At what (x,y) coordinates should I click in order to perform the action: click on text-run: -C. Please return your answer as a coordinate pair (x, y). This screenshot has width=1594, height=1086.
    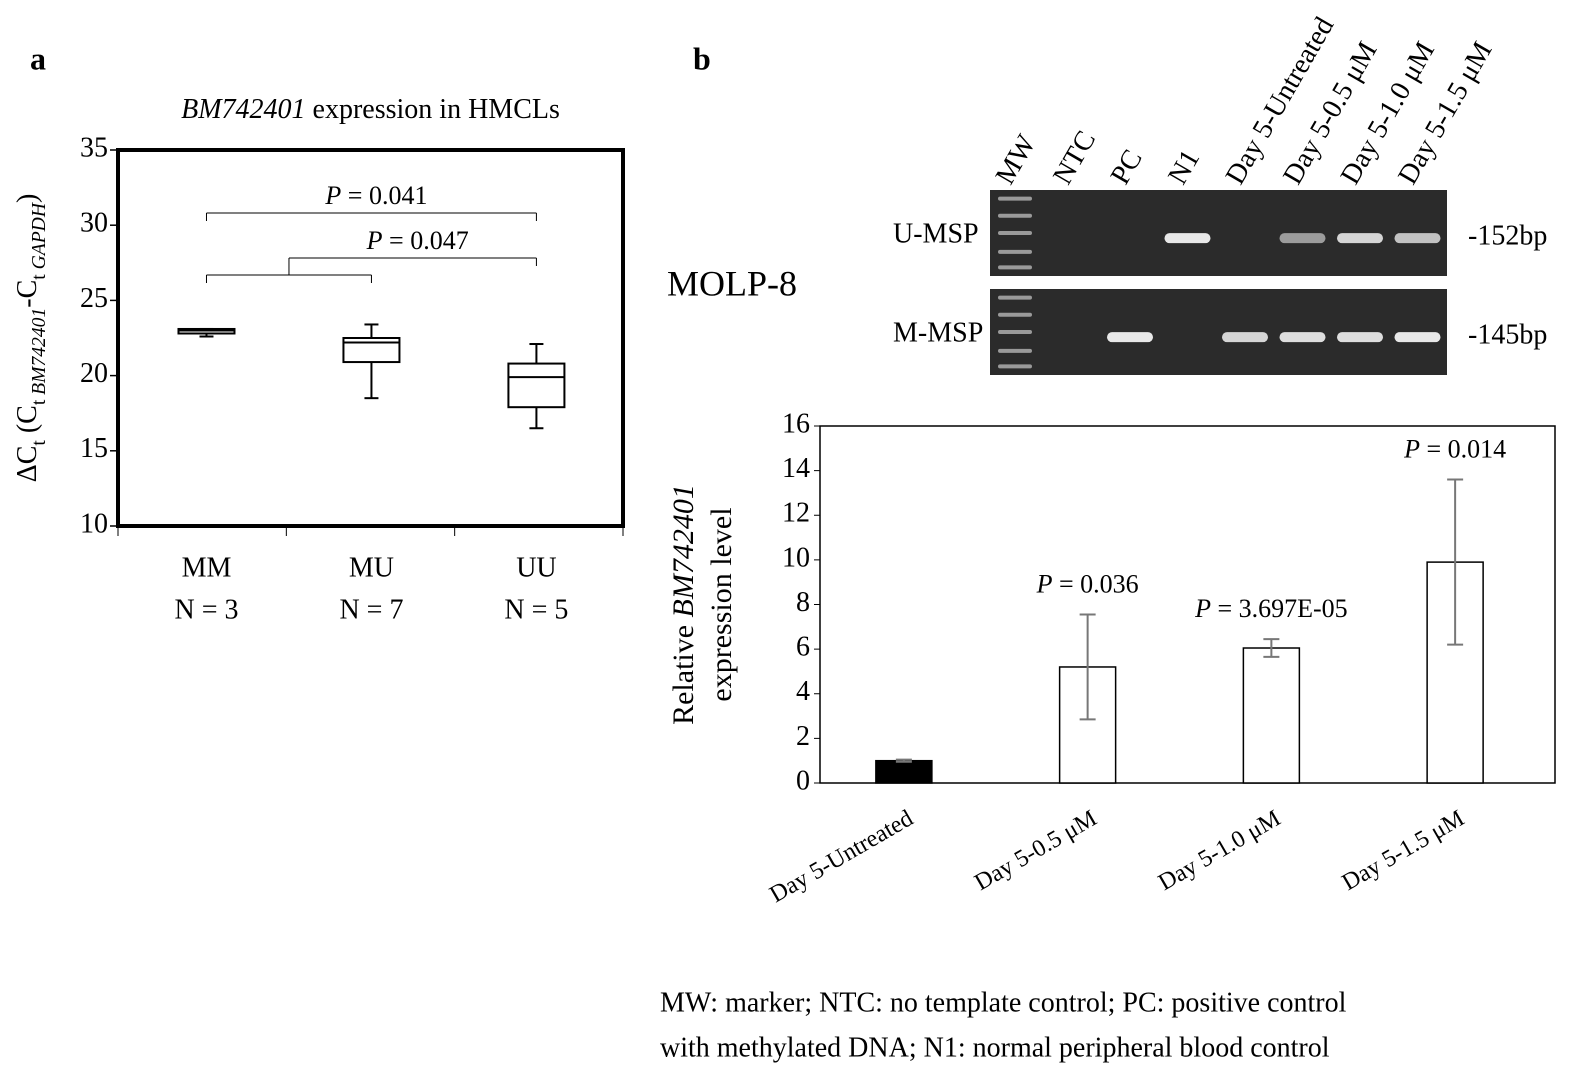
    Looking at the image, I should click on (27, 294).